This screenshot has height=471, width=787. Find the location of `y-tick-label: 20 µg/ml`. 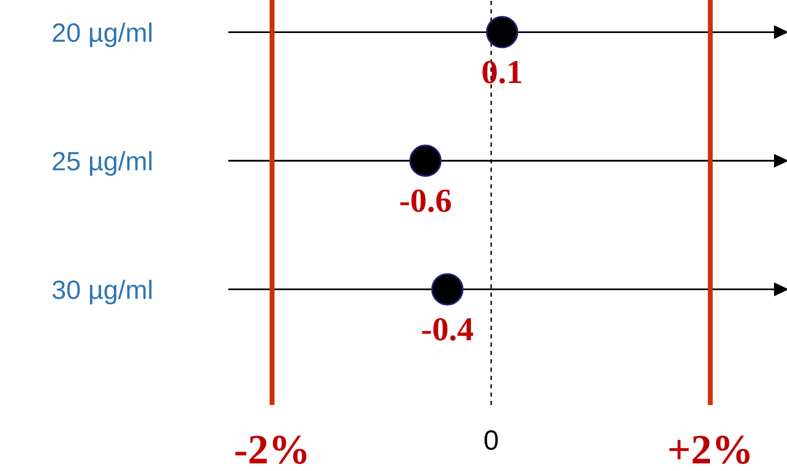

y-tick-label: 20 µg/ml is located at coordinates (102, 35).